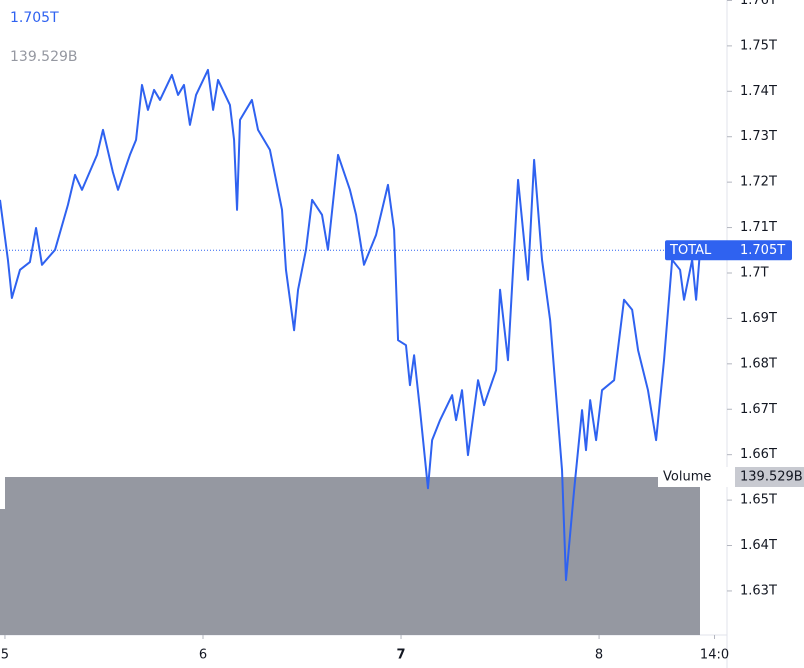 The height and width of the screenshot is (668, 804). What do you see at coordinates (762, 250) in the screenshot?
I see `price-tag-value: 1.705T` at bounding box center [762, 250].